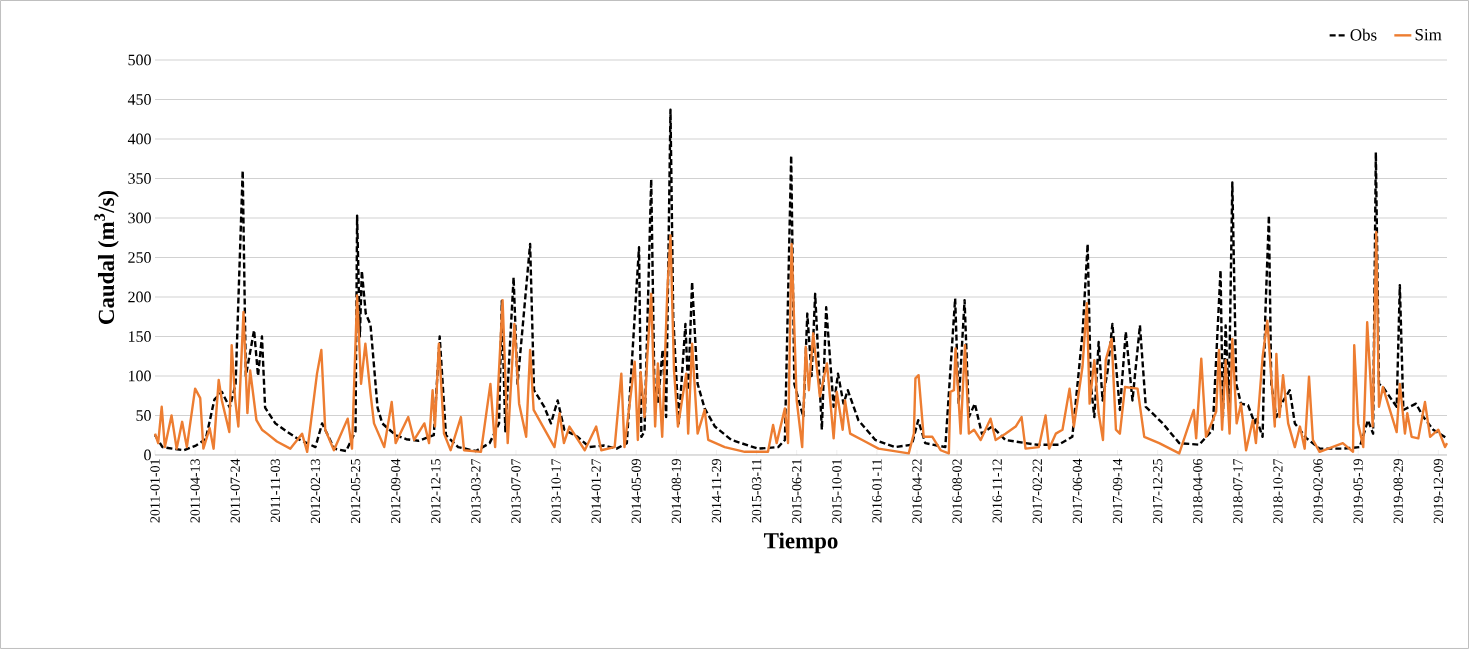 This screenshot has width=1469, height=649. Describe the element at coordinates (1077, 490) in the screenshot. I see `x-tick-label: 2017-06-04` at that location.